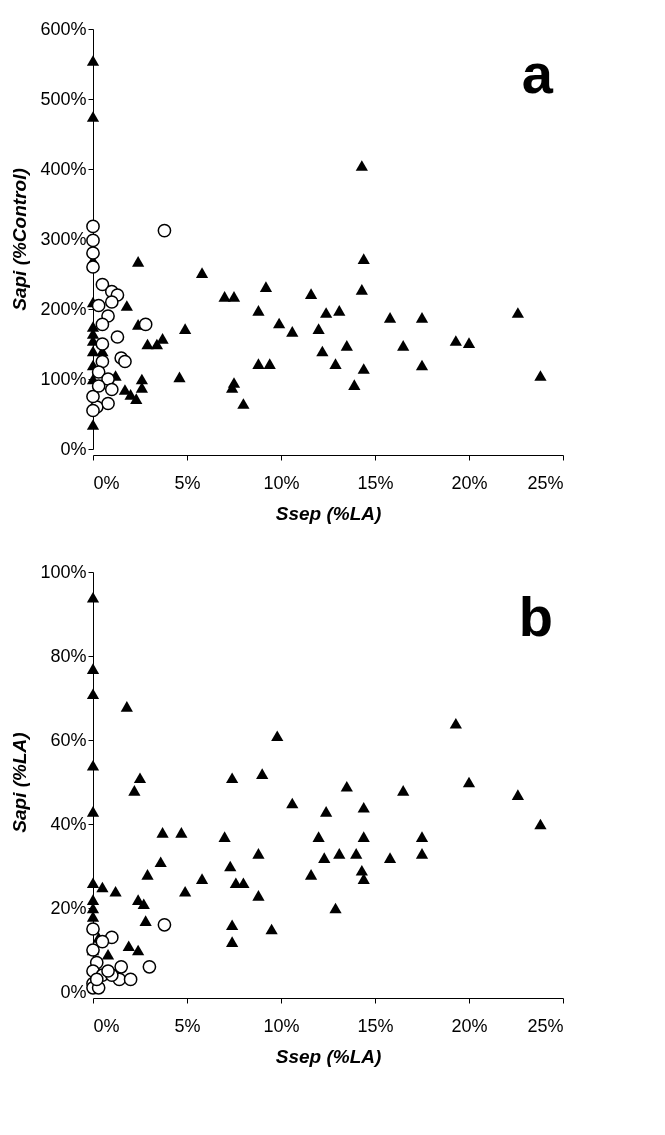 This screenshot has height=1135, width=665. Describe the element at coordinates (63, 98) in the screenshot. I see `y-tick-label: 500%` at that location.